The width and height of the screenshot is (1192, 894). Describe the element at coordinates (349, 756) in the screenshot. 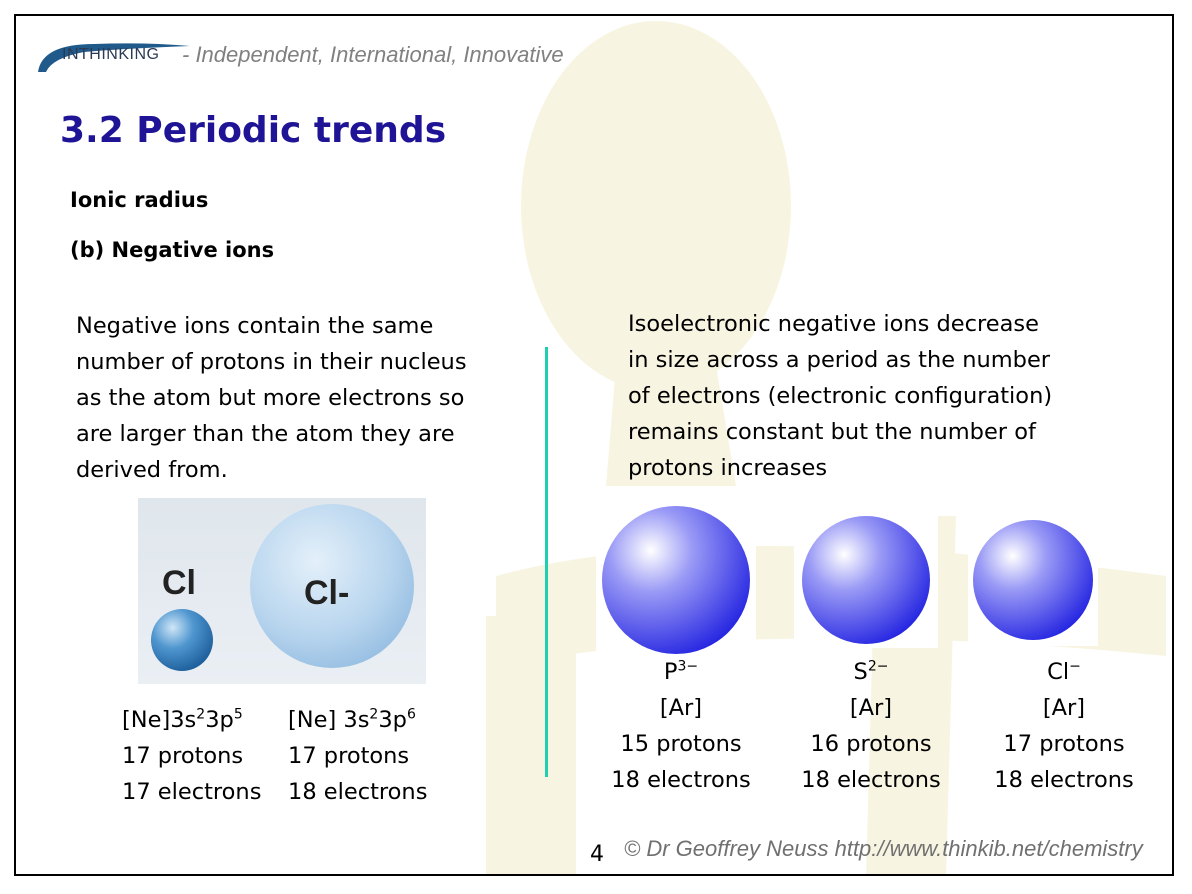

I see `cl-ion-protons: 17 protons` at that location.